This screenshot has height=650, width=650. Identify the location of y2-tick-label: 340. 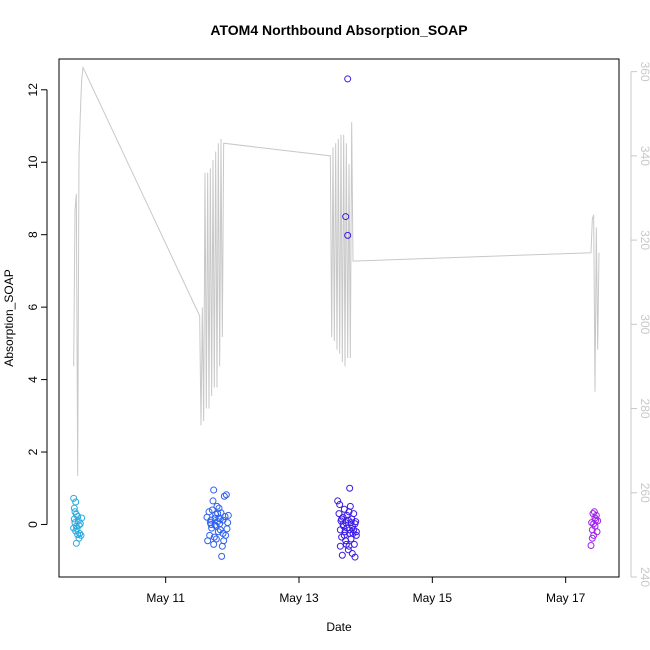
(644, 156).